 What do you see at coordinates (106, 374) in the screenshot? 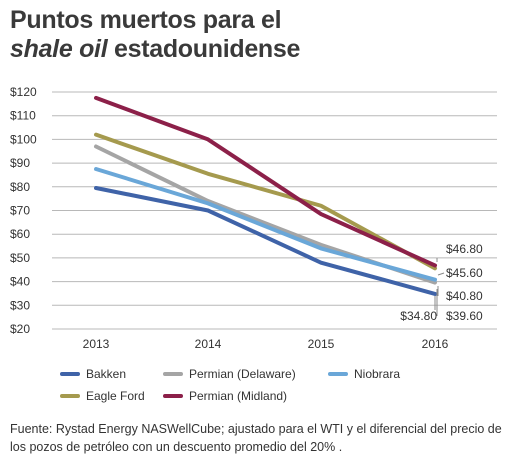
I see `legend-label: Bakken` at bounding box center [106, 374].